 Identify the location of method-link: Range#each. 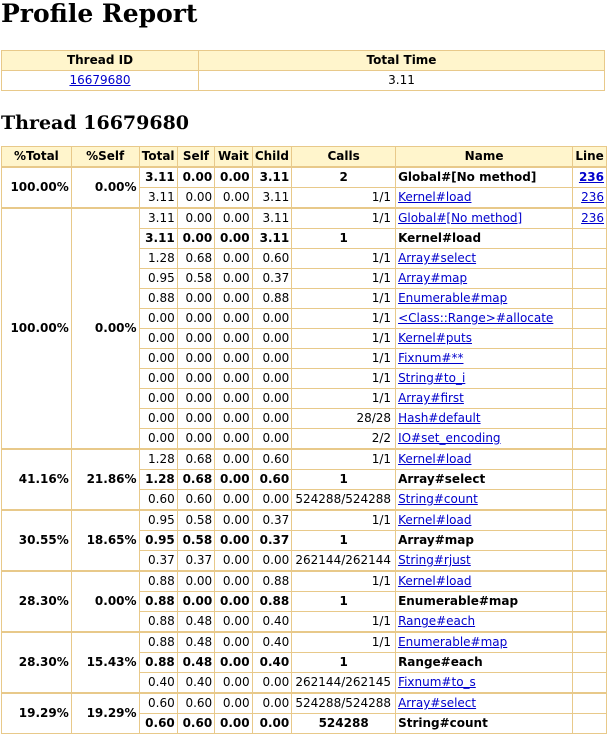
(437, 621).